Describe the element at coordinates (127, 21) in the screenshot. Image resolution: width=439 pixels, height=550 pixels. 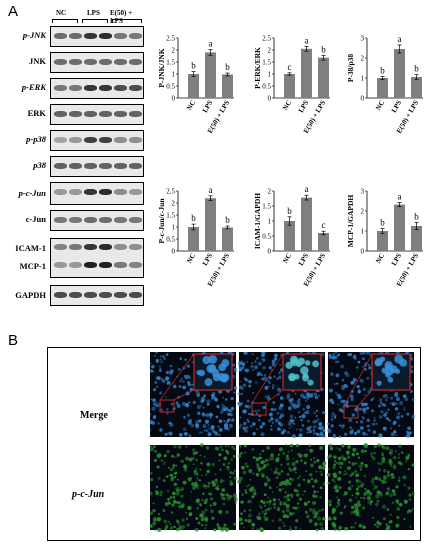
I see `group-bracket-e50-lps` at that location.